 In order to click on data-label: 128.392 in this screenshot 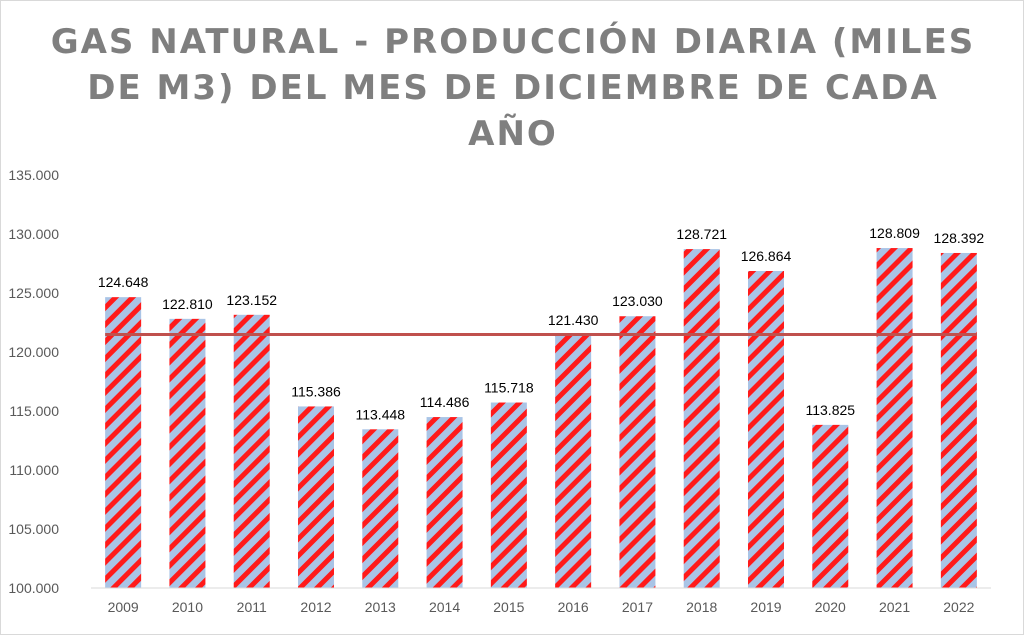, I will do `click(959, 238)`.